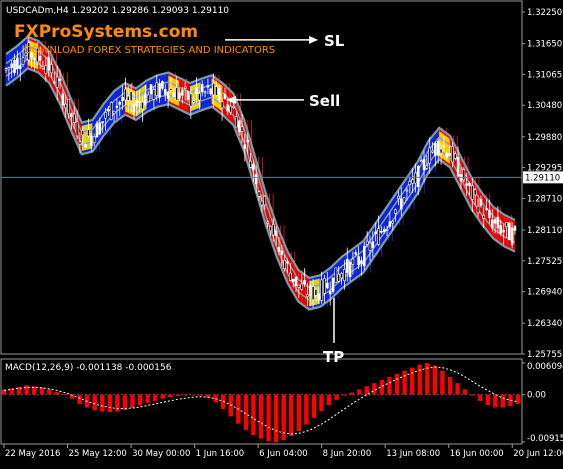 The width and height of the screenshot is (563, 469). I want to click on current-price-label: 1.29110, so click(542, 178).